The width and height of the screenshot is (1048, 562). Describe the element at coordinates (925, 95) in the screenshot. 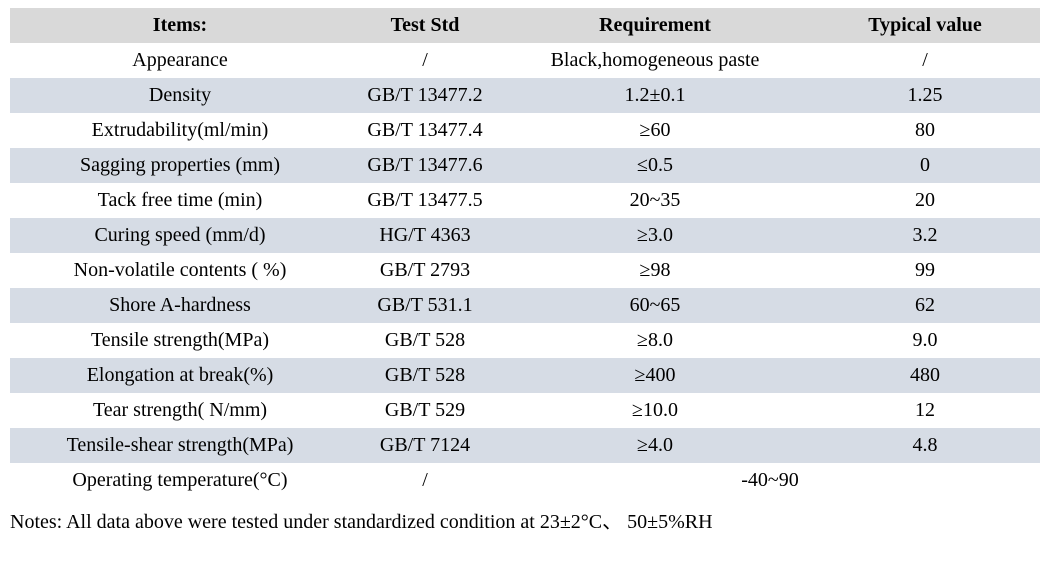

I see `typical-value-cell: 1.25` at that location.